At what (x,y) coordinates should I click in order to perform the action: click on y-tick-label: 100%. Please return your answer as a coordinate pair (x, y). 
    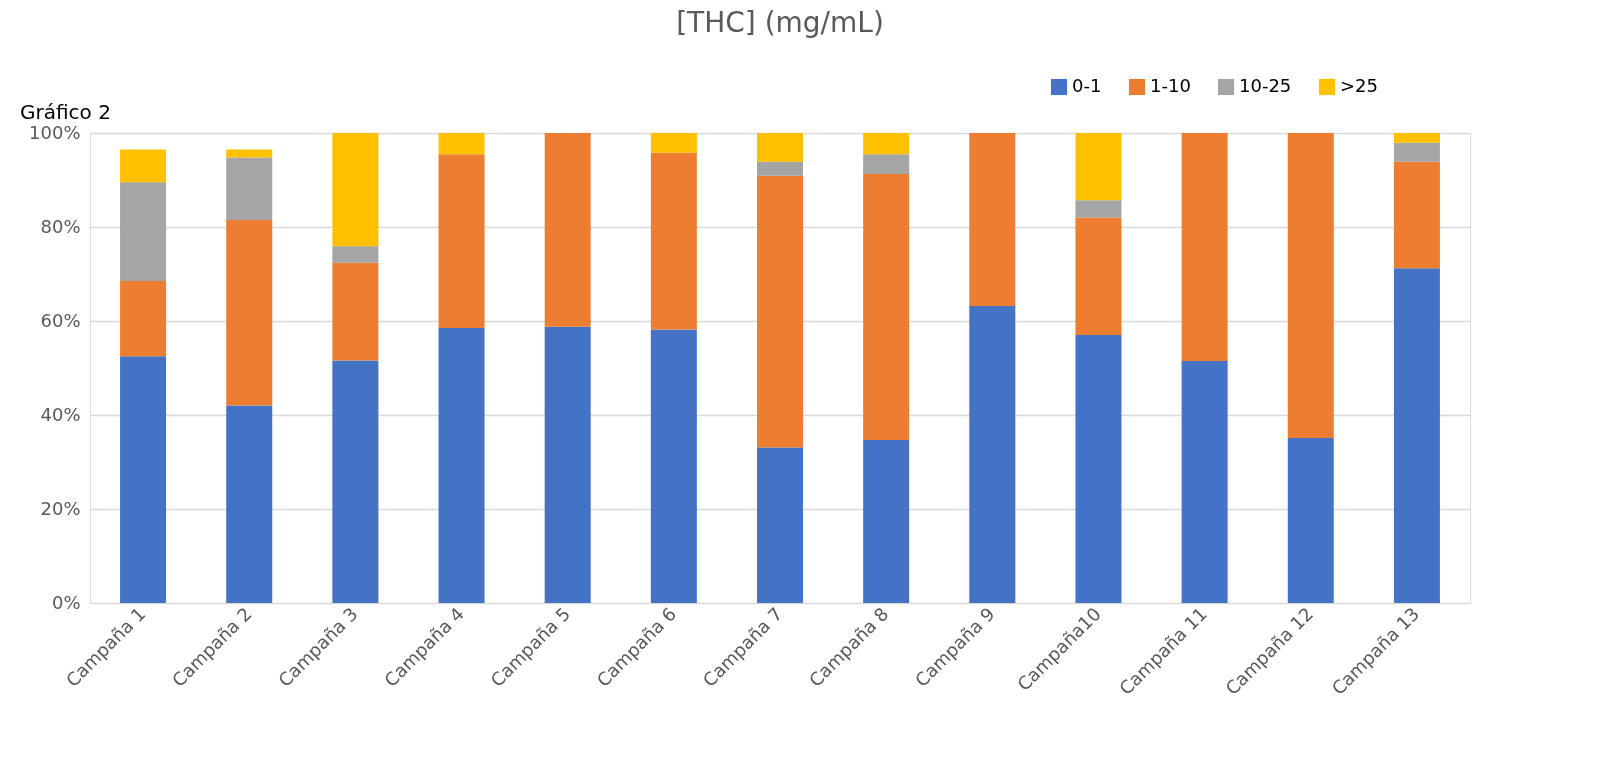
    Looking at the image, I should click on (55, 132).